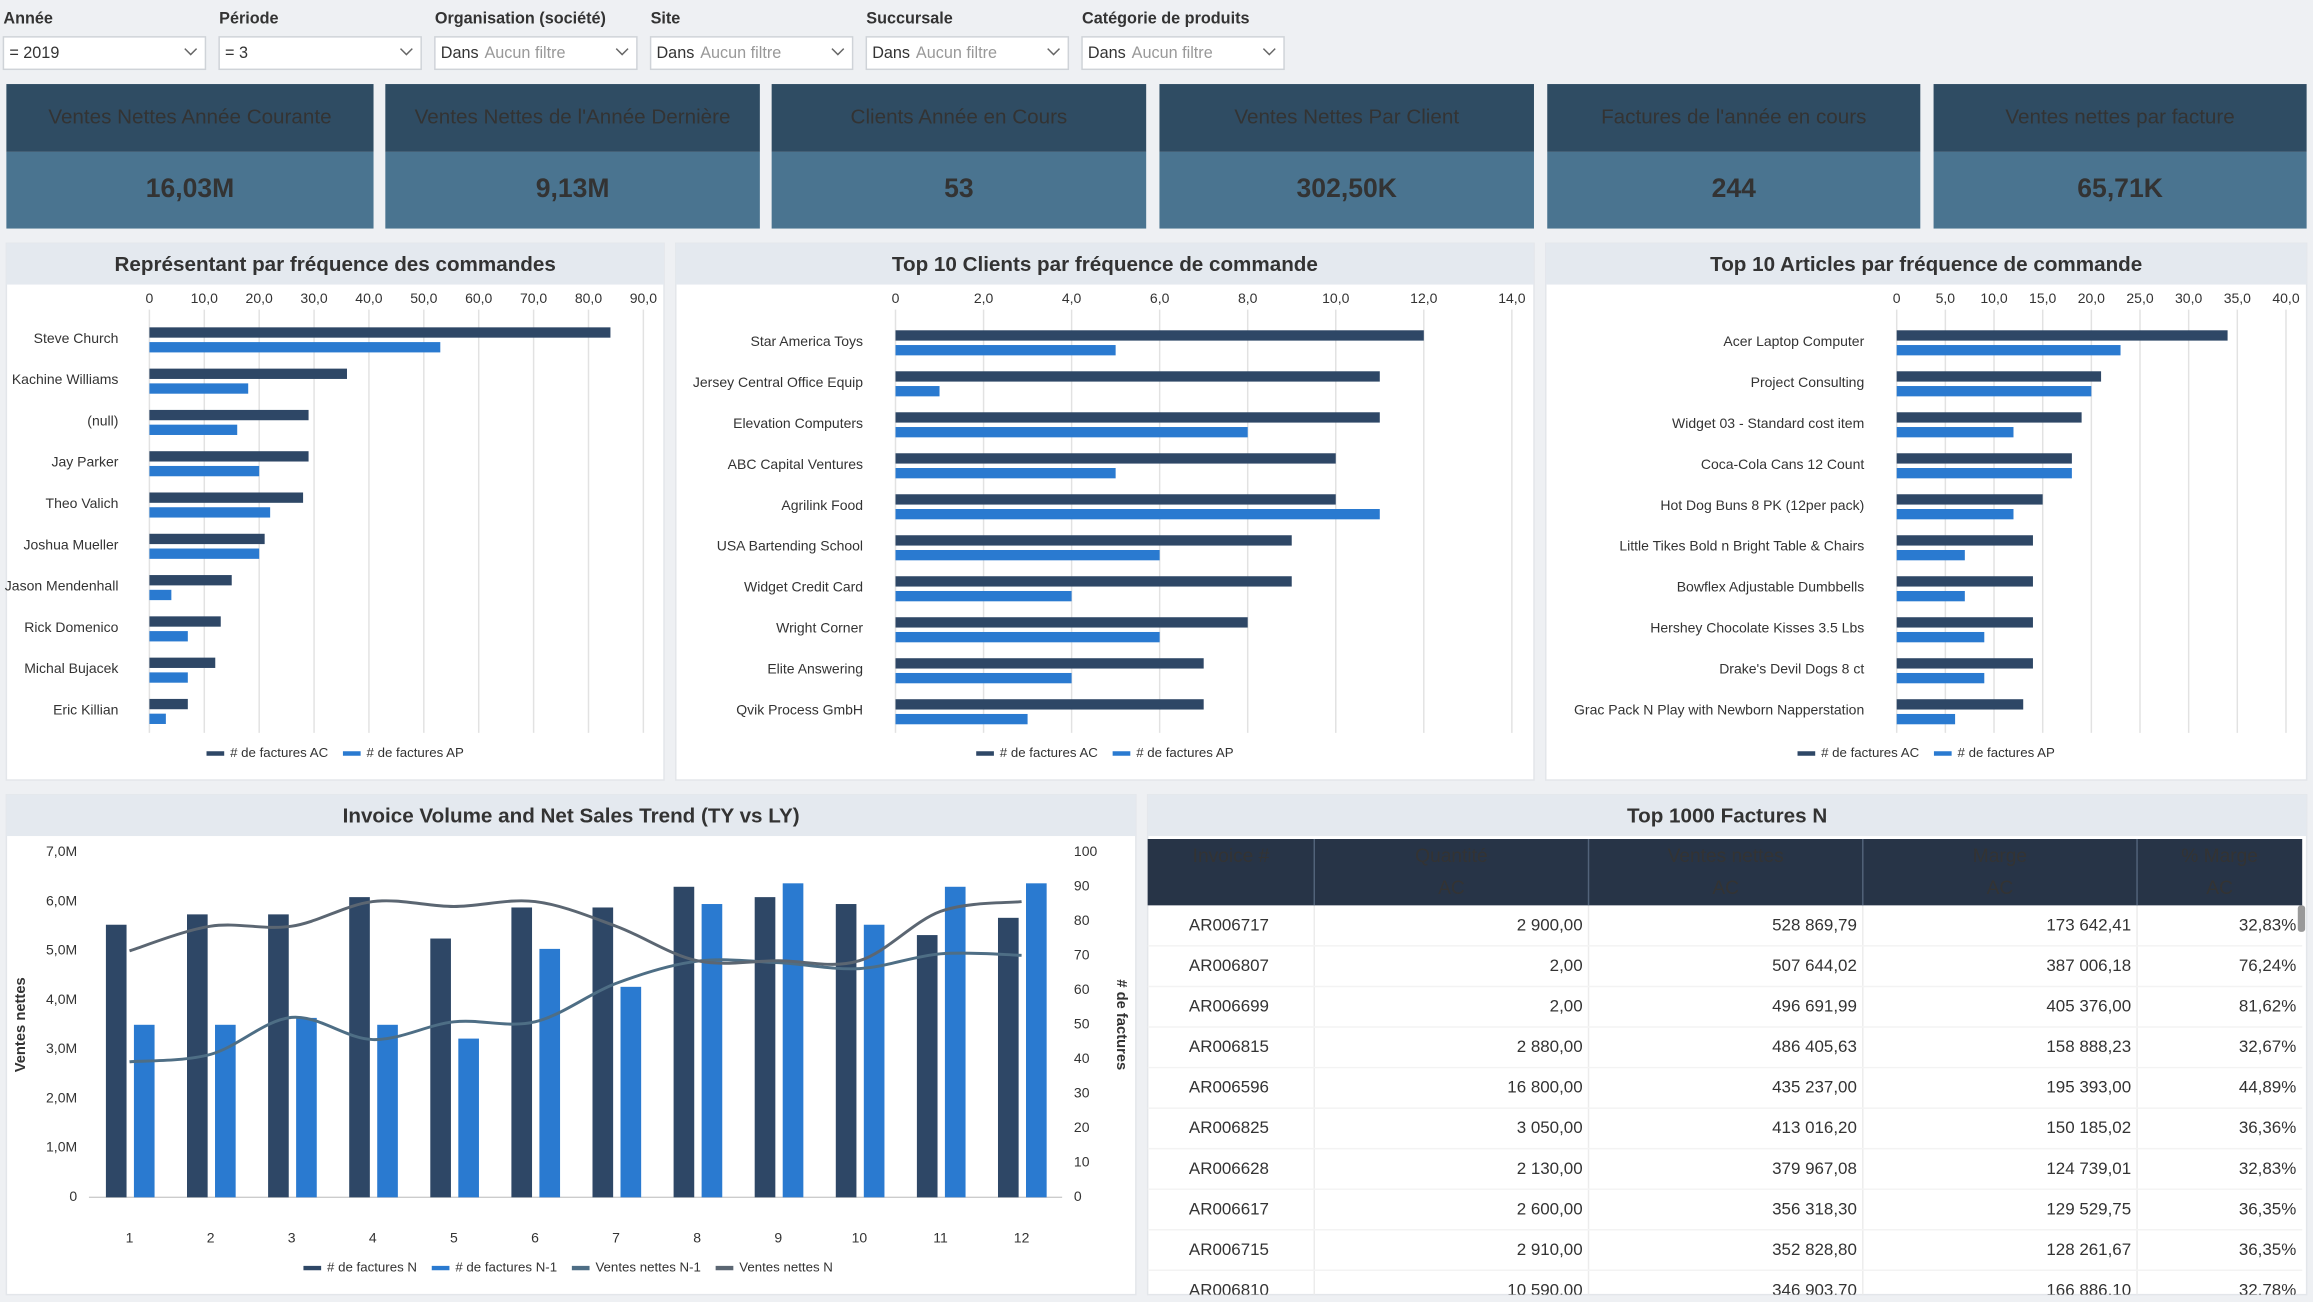  I want to click on category-label: Bowflex Adjustable Dumbbells, so click(1771, 587).